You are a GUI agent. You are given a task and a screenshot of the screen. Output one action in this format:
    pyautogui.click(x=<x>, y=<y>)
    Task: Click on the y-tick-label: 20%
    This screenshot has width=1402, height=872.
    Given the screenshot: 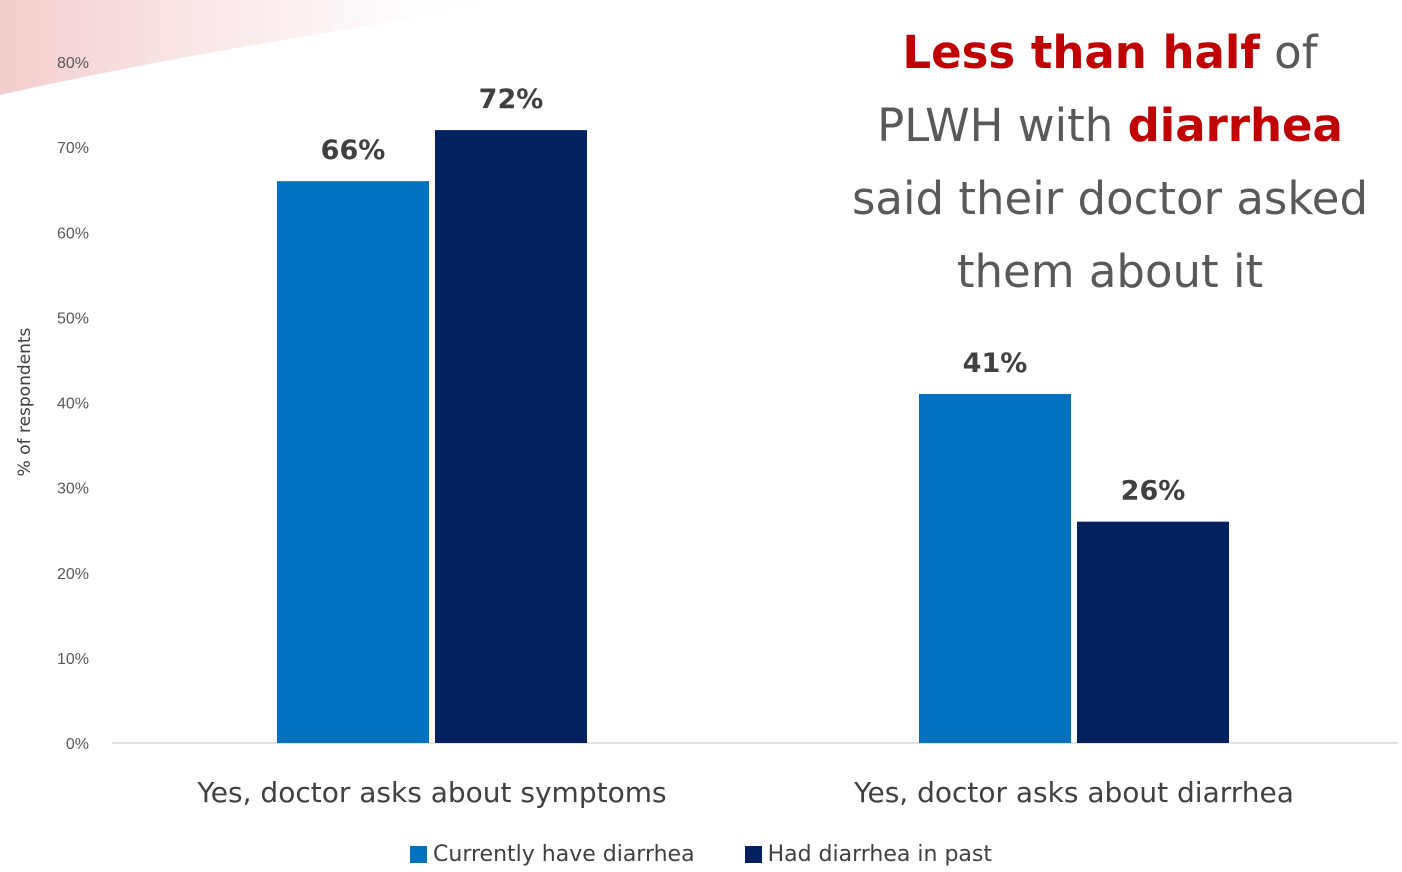 What is the action you would take?
    pyautogui.click(x=73, y=574)
    